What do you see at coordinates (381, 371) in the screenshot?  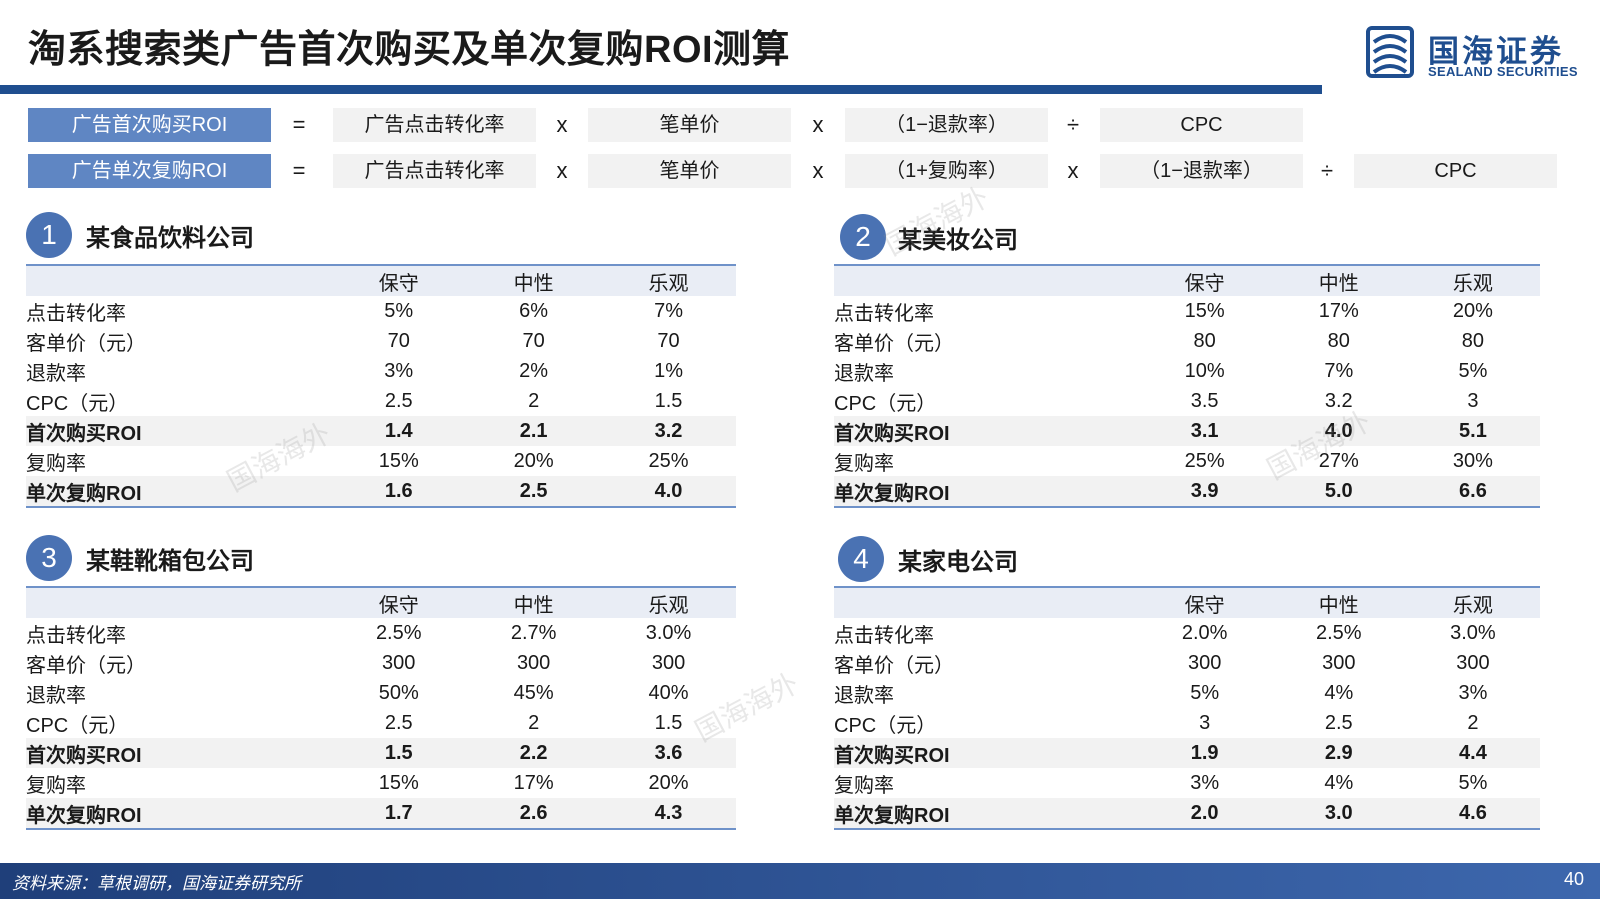 I see `table-row: 退款率 3% 2% 1%` at bounding box center [381, 371].